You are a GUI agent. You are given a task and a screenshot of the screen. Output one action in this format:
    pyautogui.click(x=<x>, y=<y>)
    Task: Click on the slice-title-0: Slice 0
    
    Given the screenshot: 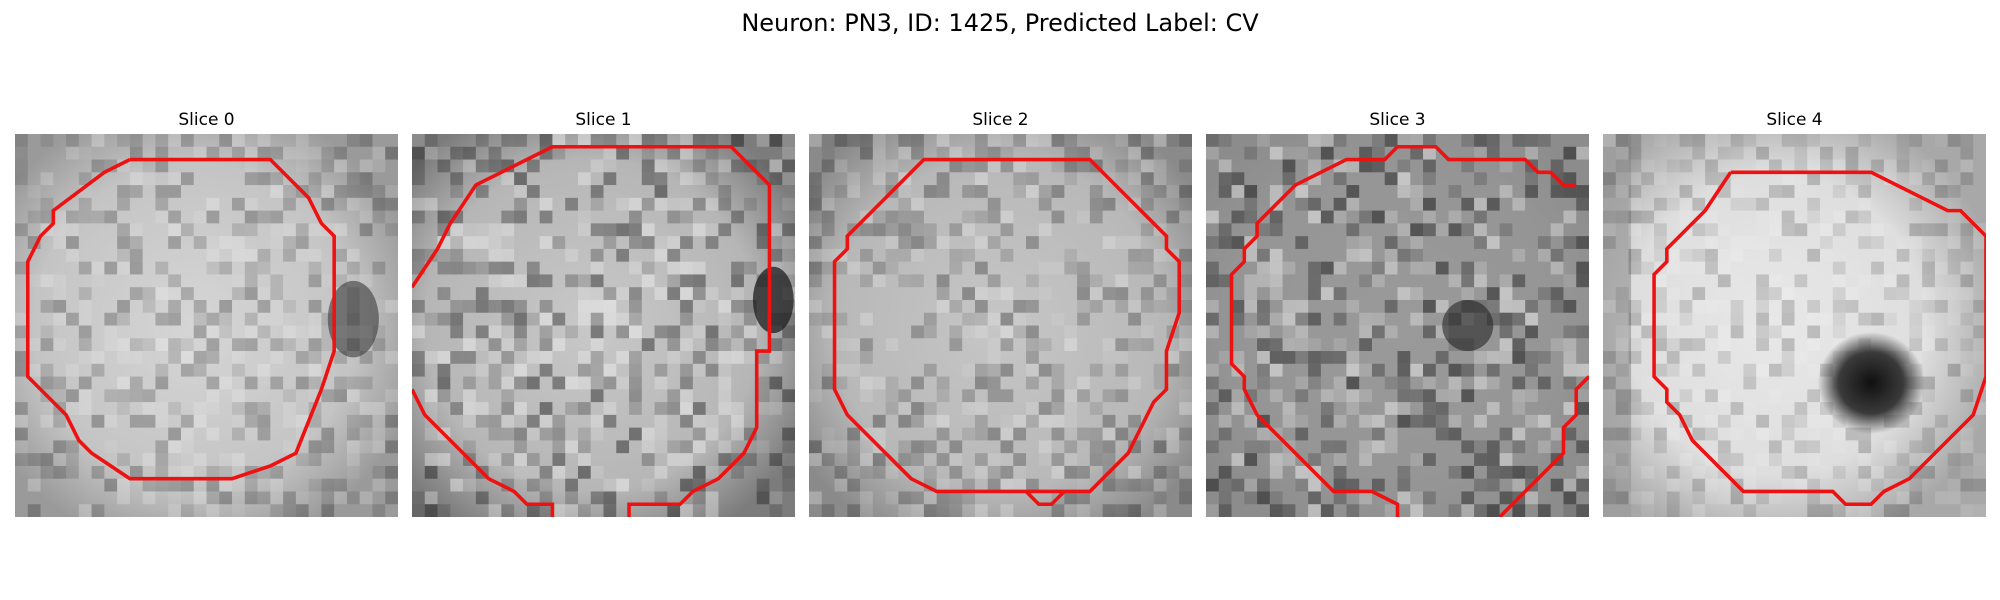 What is the action you would take?
    pyautogui.click(x=206, y=120)
    